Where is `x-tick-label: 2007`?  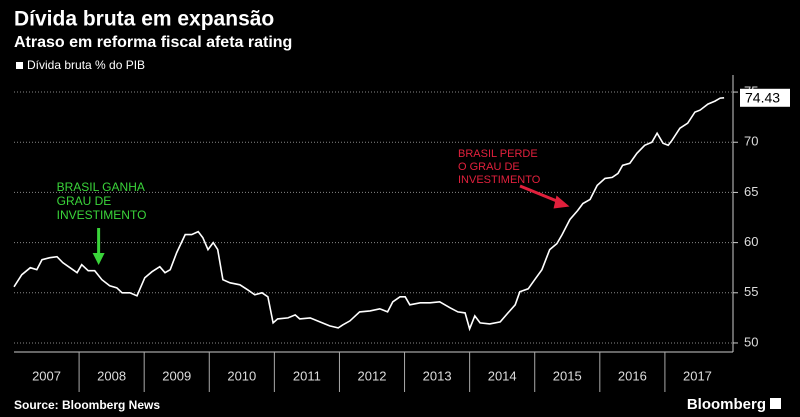 x-tick-label: 2007 is located at coordinates (46, 375).